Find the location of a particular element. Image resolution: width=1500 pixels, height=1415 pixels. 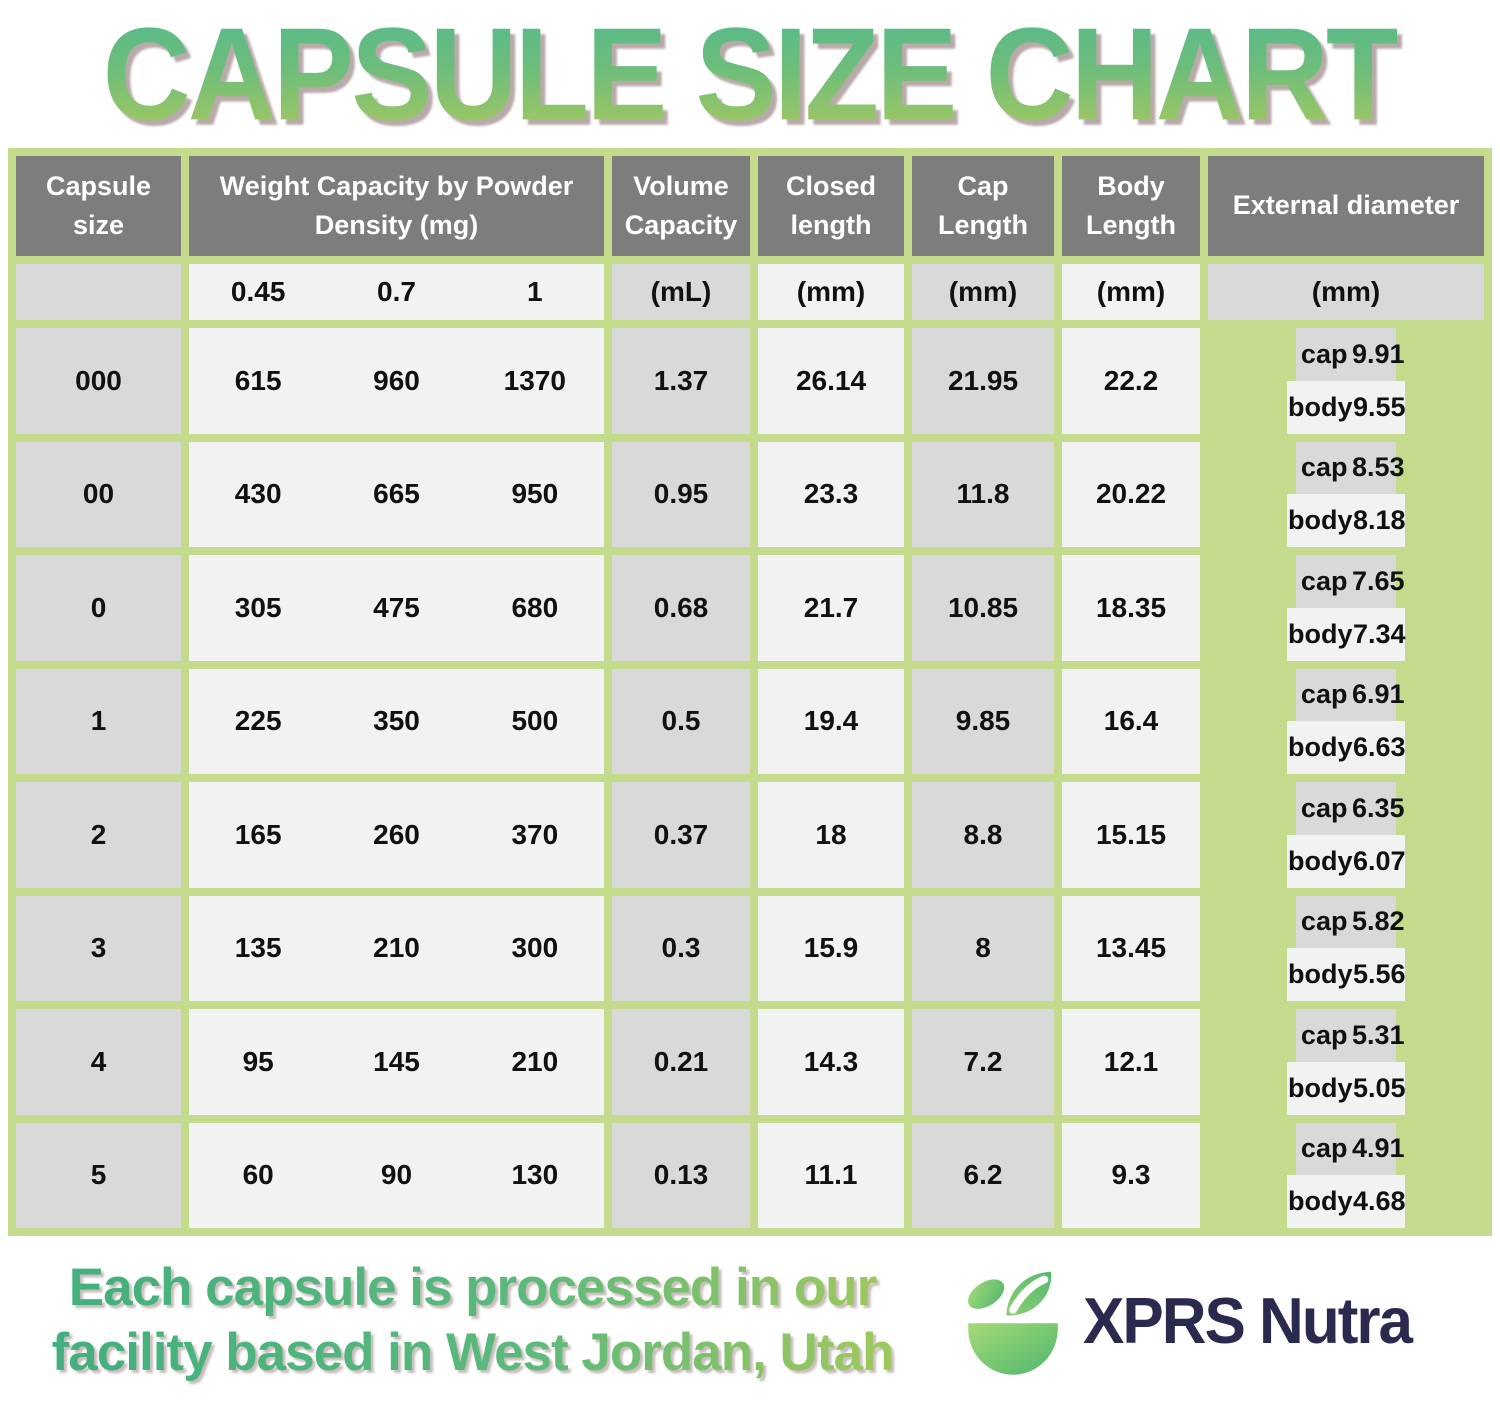

leaf-swoosh is located at coordinates (1029, 1294).